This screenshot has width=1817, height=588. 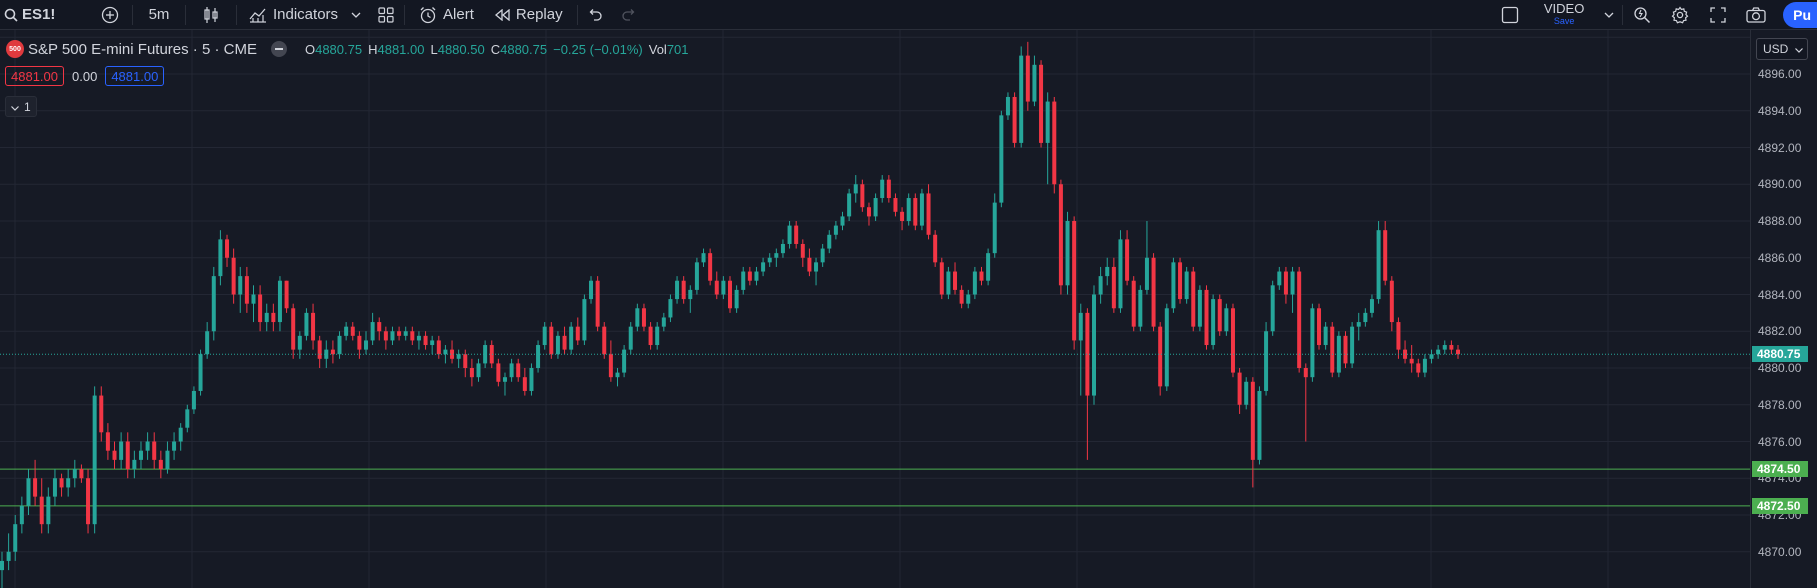 What do you see at coordinates (236, 14) in the screenshot?
I see `toolbar-divider` at bounding box center [236, 14].